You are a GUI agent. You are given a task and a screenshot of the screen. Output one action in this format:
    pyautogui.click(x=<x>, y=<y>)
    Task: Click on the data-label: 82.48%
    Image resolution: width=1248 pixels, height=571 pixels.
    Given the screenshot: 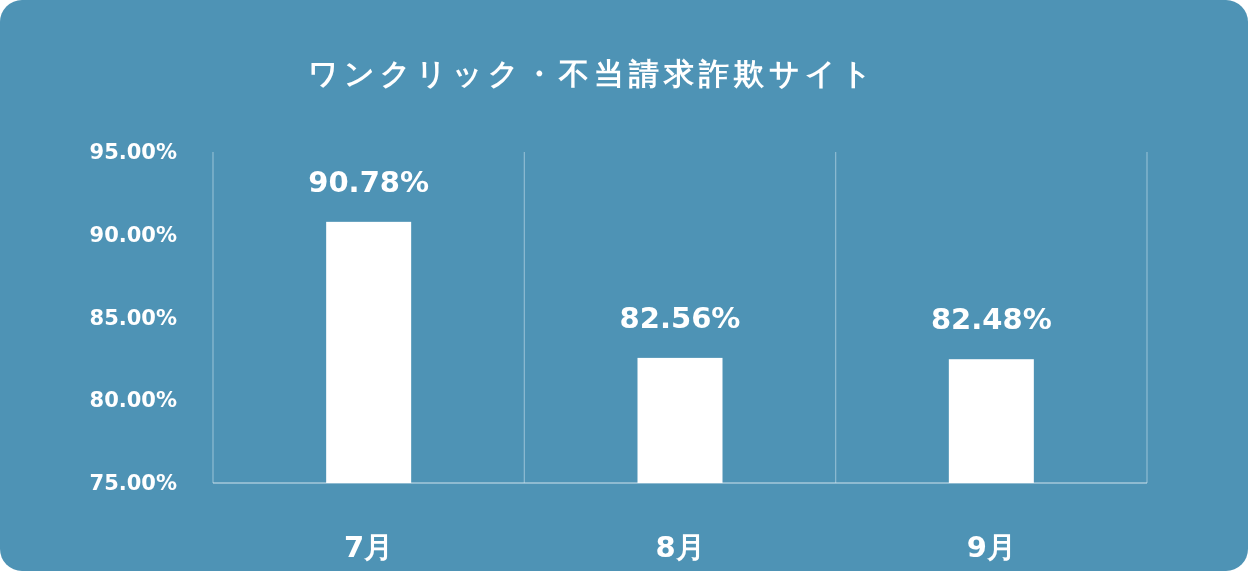 What is the action you would take?
    pyautogui.click(x=991, y=319)
    